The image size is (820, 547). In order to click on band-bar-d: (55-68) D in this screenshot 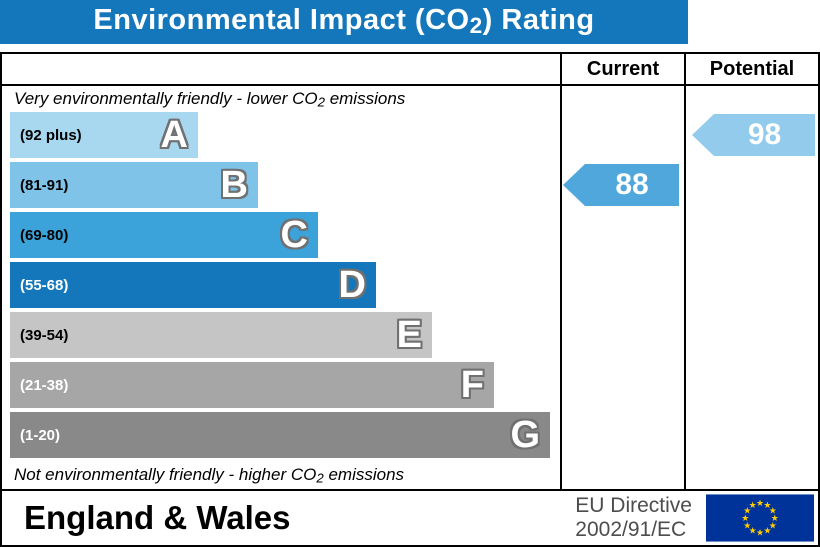, I will do `click(193, 285)`.